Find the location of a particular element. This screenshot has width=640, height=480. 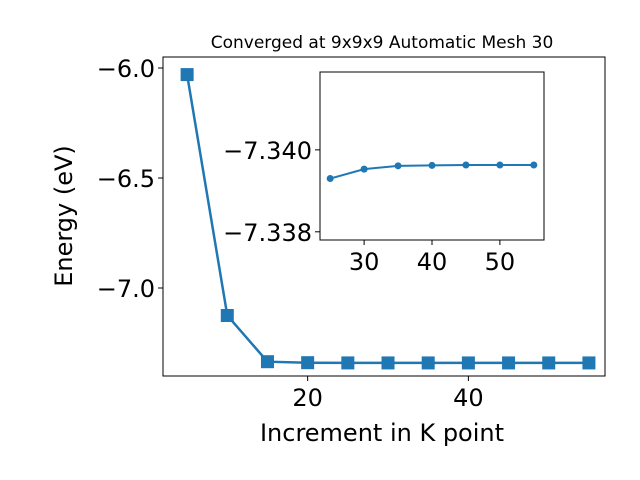

inset-y-tick-label: −7.338 is located at coordinates (267, 233).